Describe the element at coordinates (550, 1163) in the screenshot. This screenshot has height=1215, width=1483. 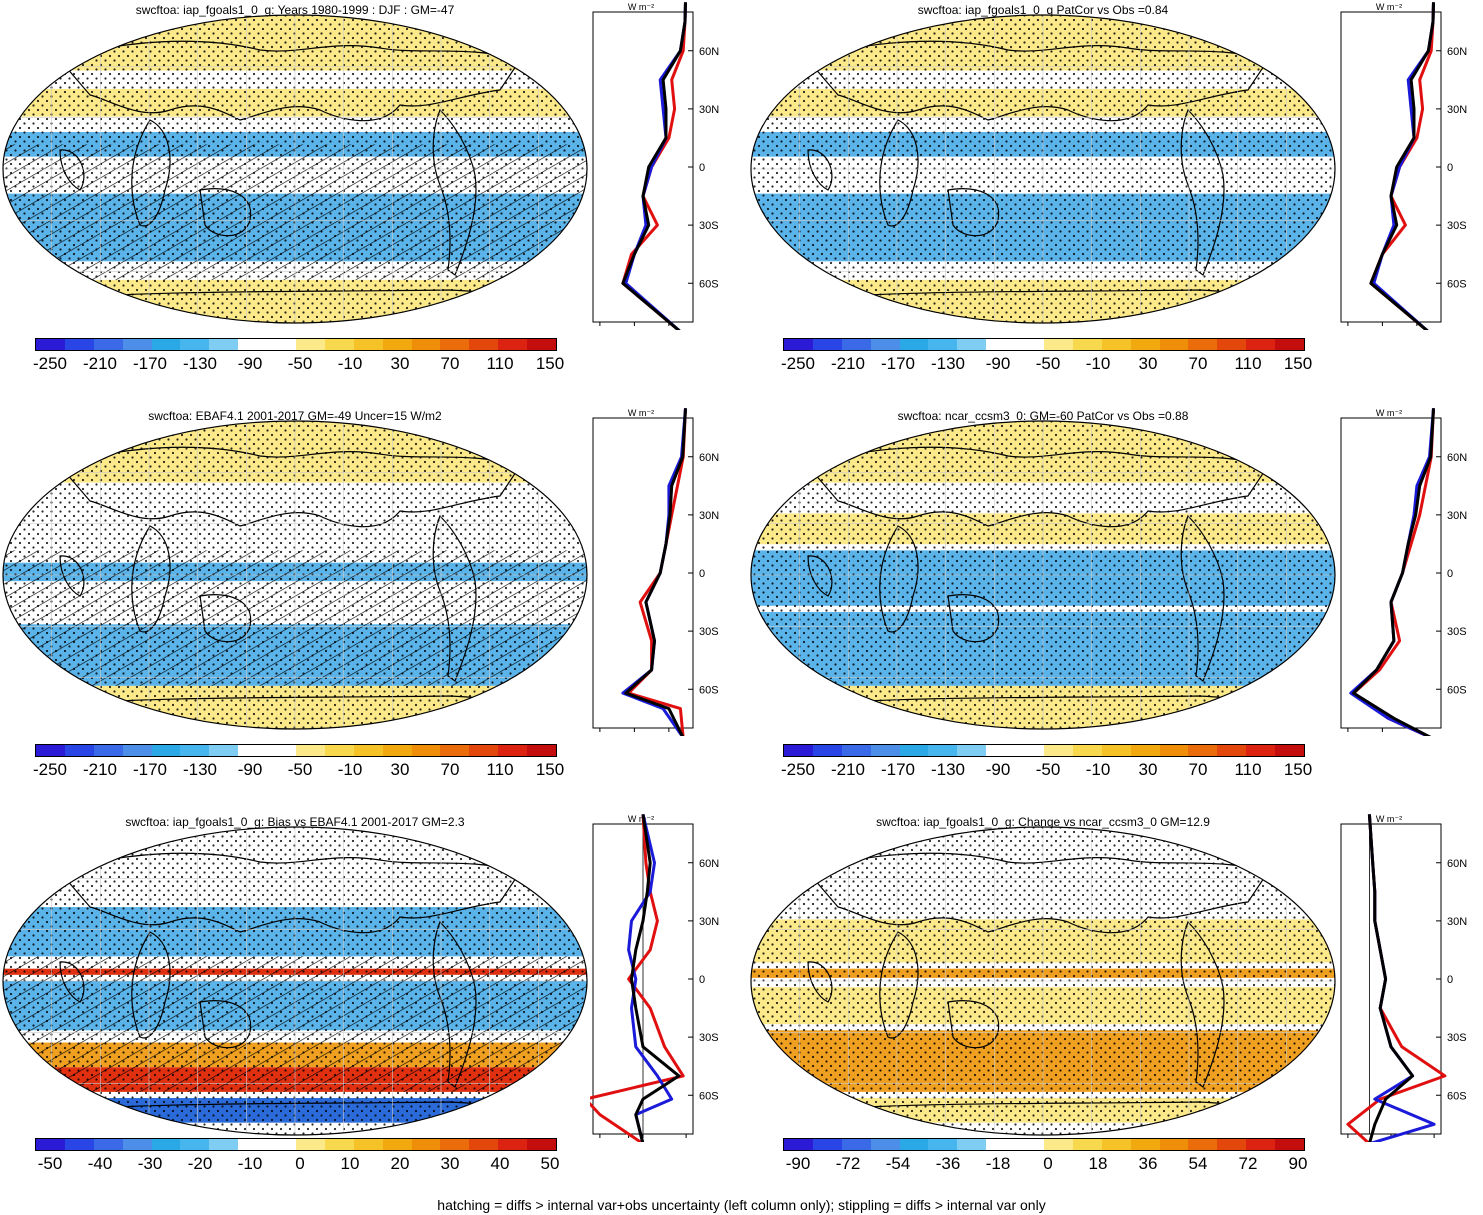
I see `colorbar-tick-label: 50` at that location.